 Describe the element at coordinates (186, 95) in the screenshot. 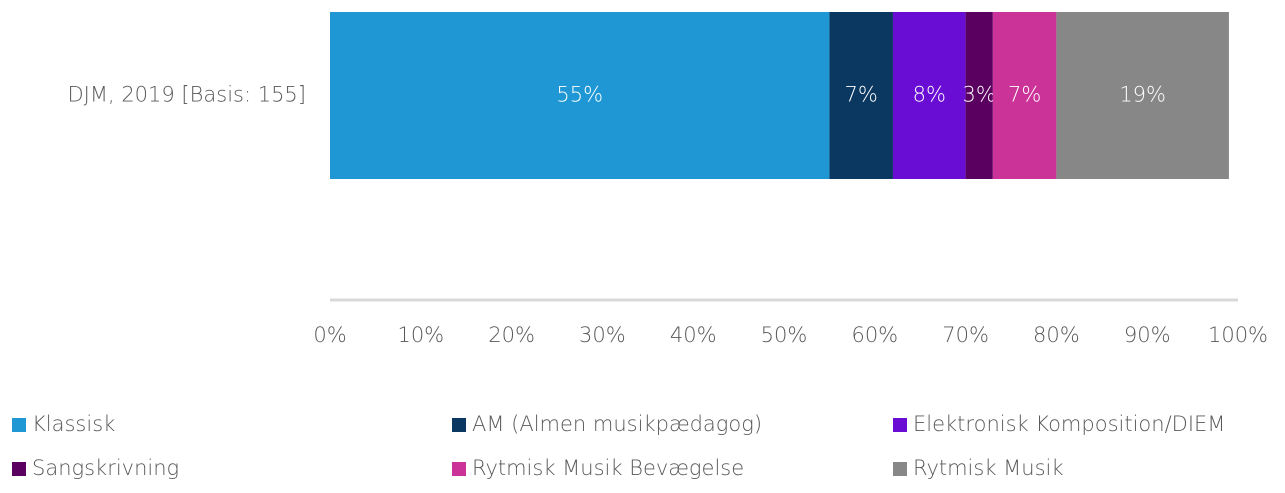

I see `category-label: DJM, 2019 [Basis: 155]` at that location.